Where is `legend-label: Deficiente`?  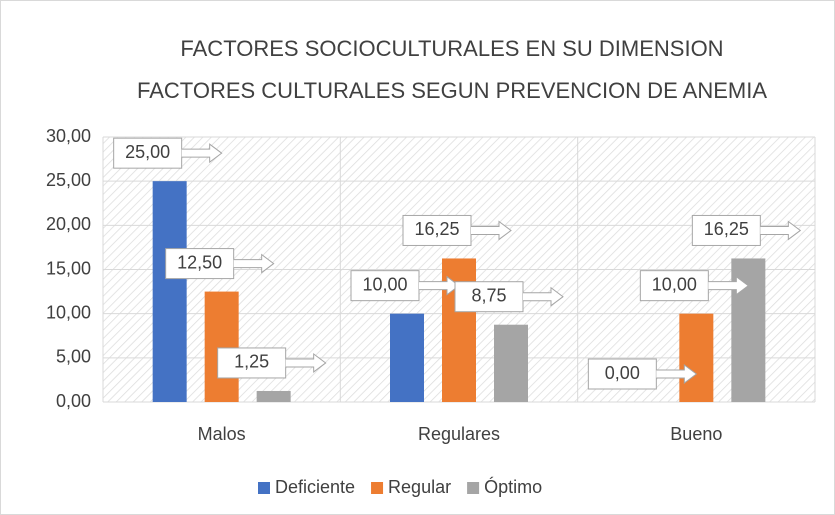 legend-label: Deficiente is located at coordinates (315, 487).